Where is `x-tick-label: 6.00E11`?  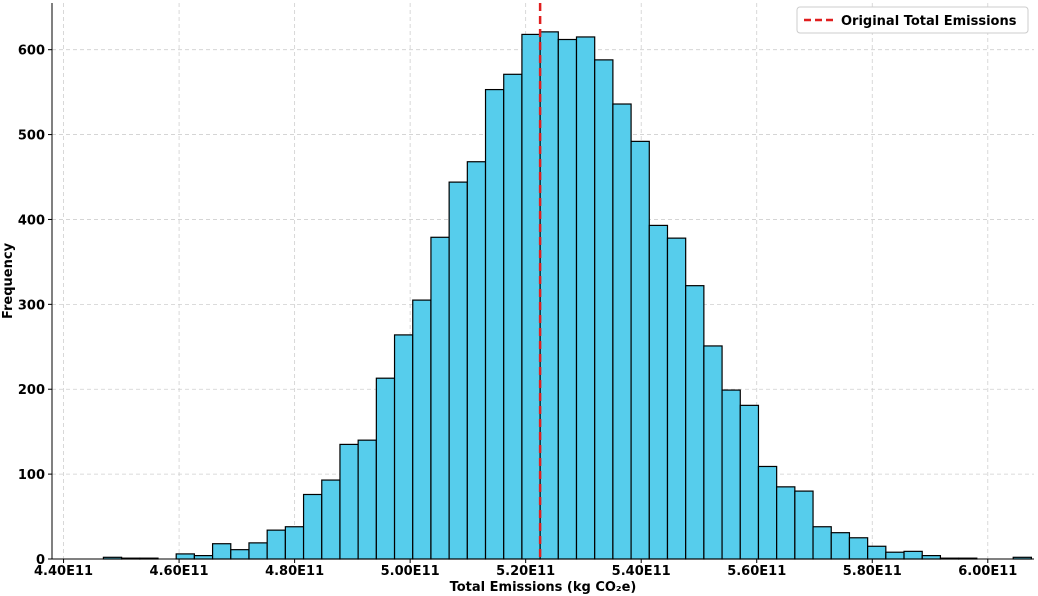 x-tick-label: 6.00E11 is located at coordinates (987, 571).